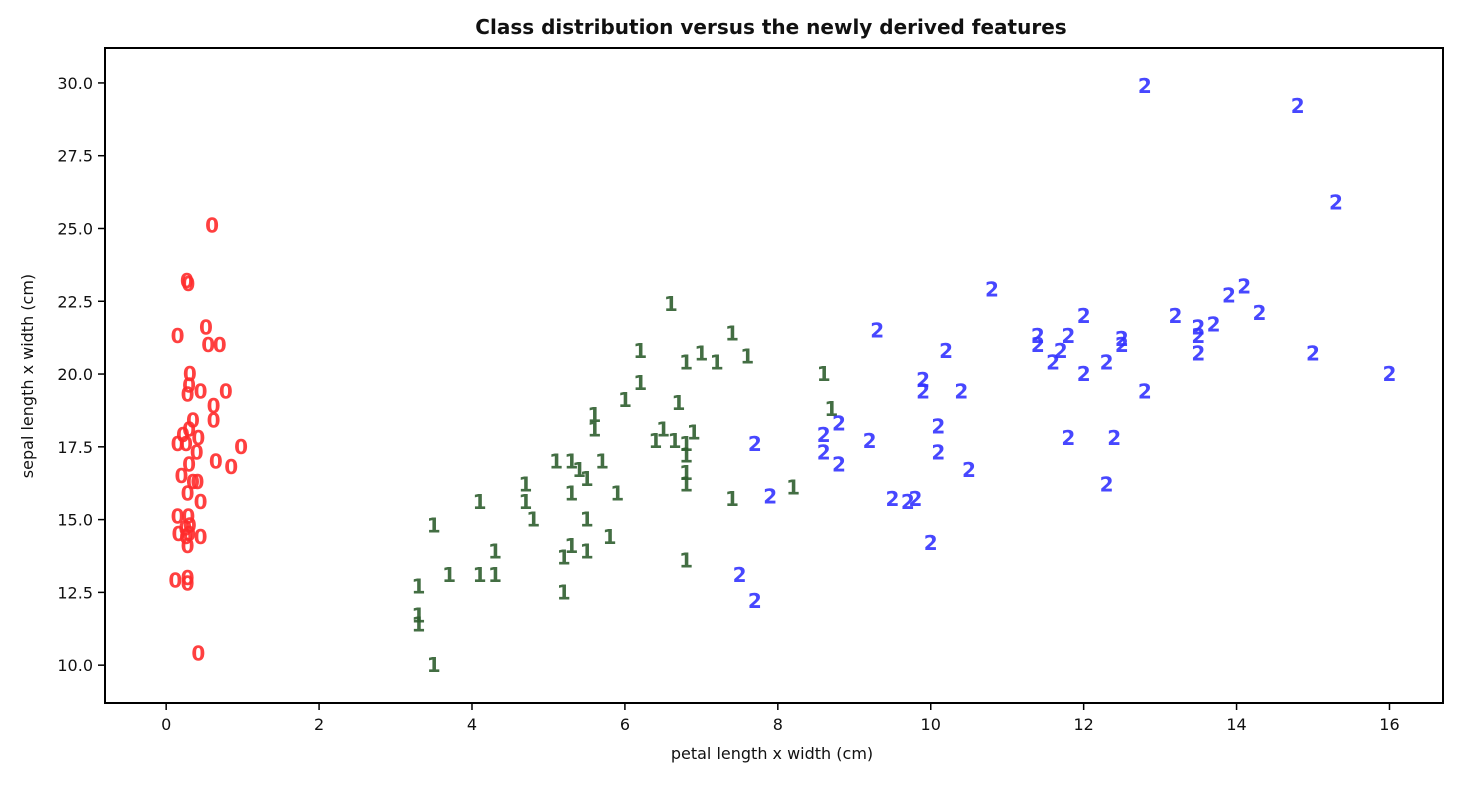 The width and height of the screenshot is (1480, 786). Describe the element at coordinates (75, 228) in the screenshot. I see `y-tick-label: 25.0` at that location.